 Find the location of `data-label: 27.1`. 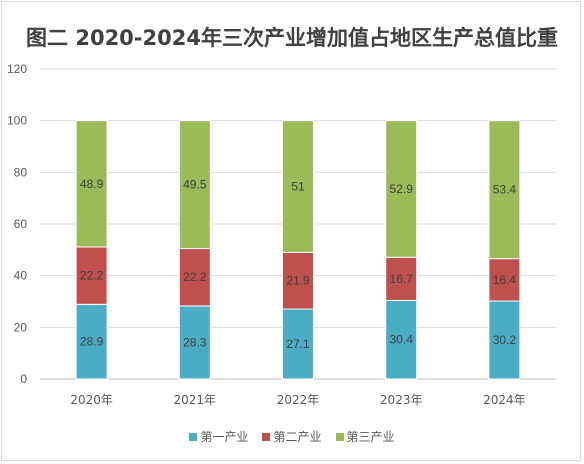

data-label: 27.1 is located at coordinates (298, 344).